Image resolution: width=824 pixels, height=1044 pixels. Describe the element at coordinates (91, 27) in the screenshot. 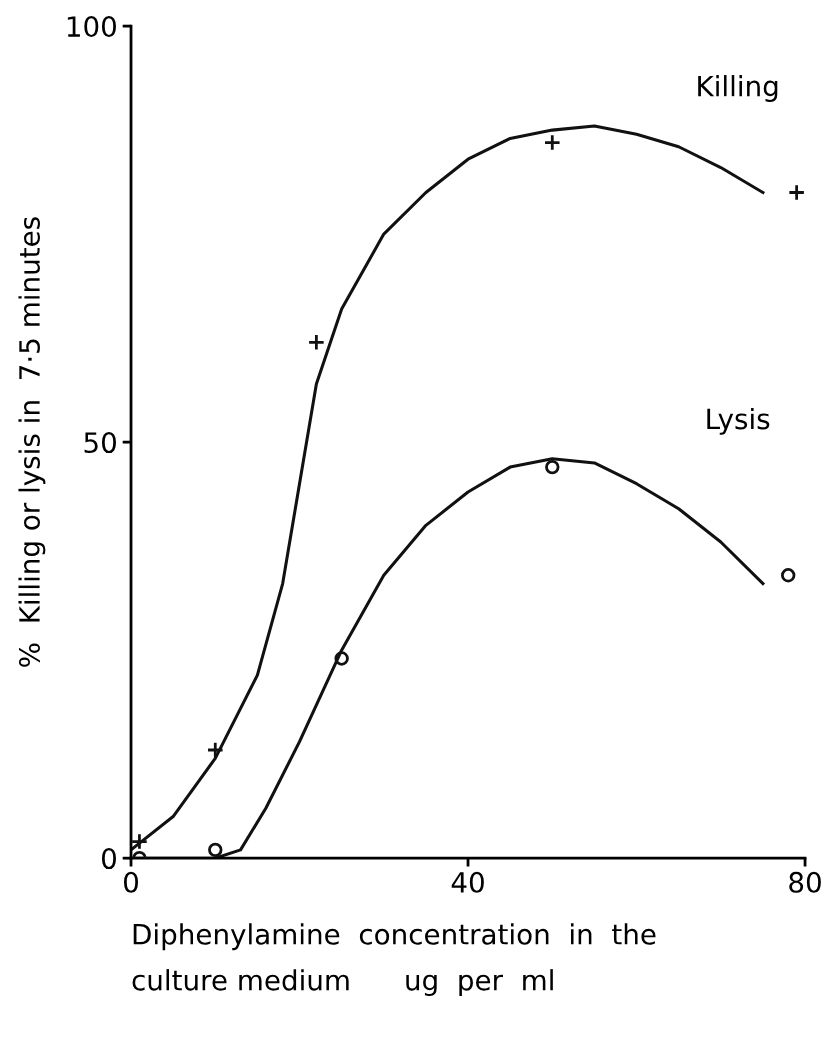

I see `y-tick-label: 100` at that location.